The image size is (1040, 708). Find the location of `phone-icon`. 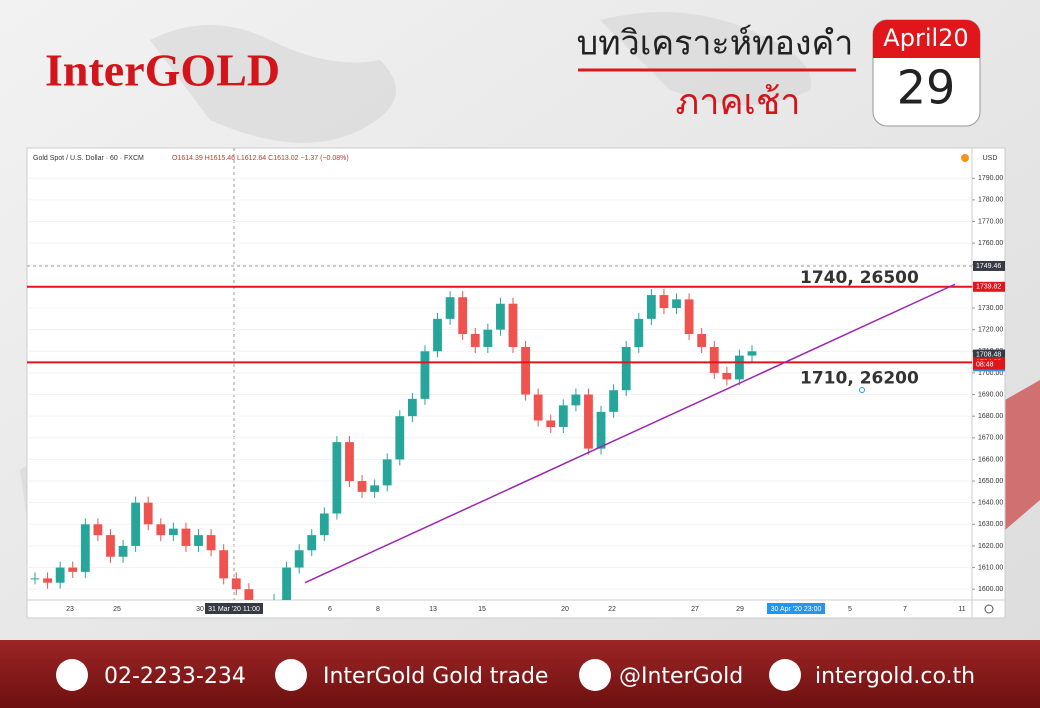

phone-icon is located at coordinates (72, 675).